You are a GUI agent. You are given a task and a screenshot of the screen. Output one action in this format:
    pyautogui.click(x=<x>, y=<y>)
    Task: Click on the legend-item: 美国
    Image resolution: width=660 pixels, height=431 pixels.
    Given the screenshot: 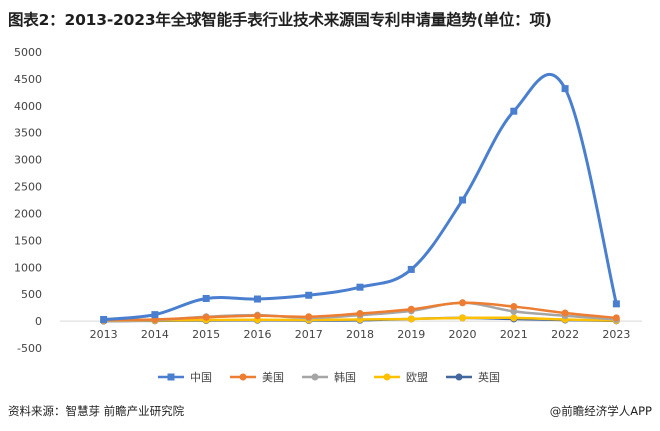 What is the action you would take?
    pyautogui.click(x=257, y=377)
    